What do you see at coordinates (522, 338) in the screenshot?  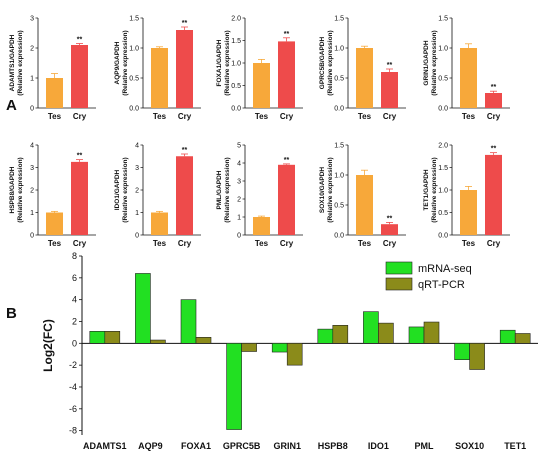 I see `bar-tet1-qrt-pcr` at bounding box center [522, 338].